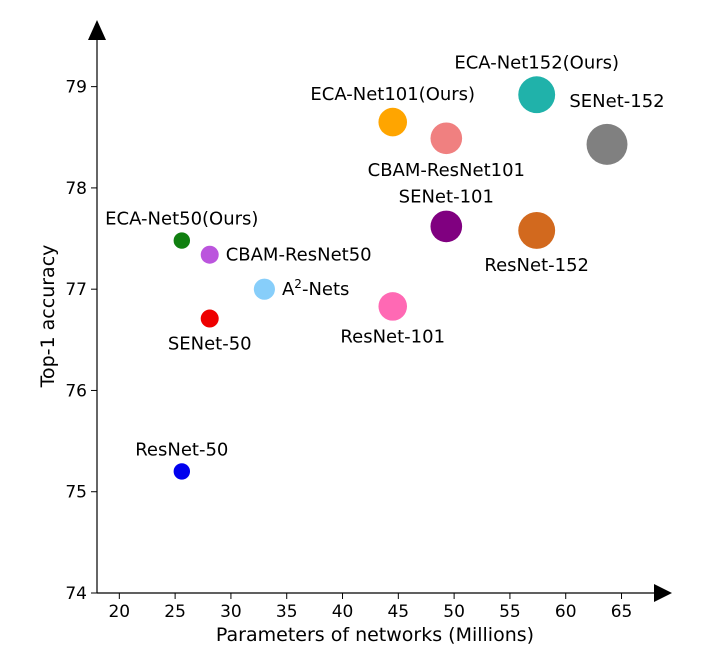  I want to click on x-tick-label: 65, so click(622, 612).